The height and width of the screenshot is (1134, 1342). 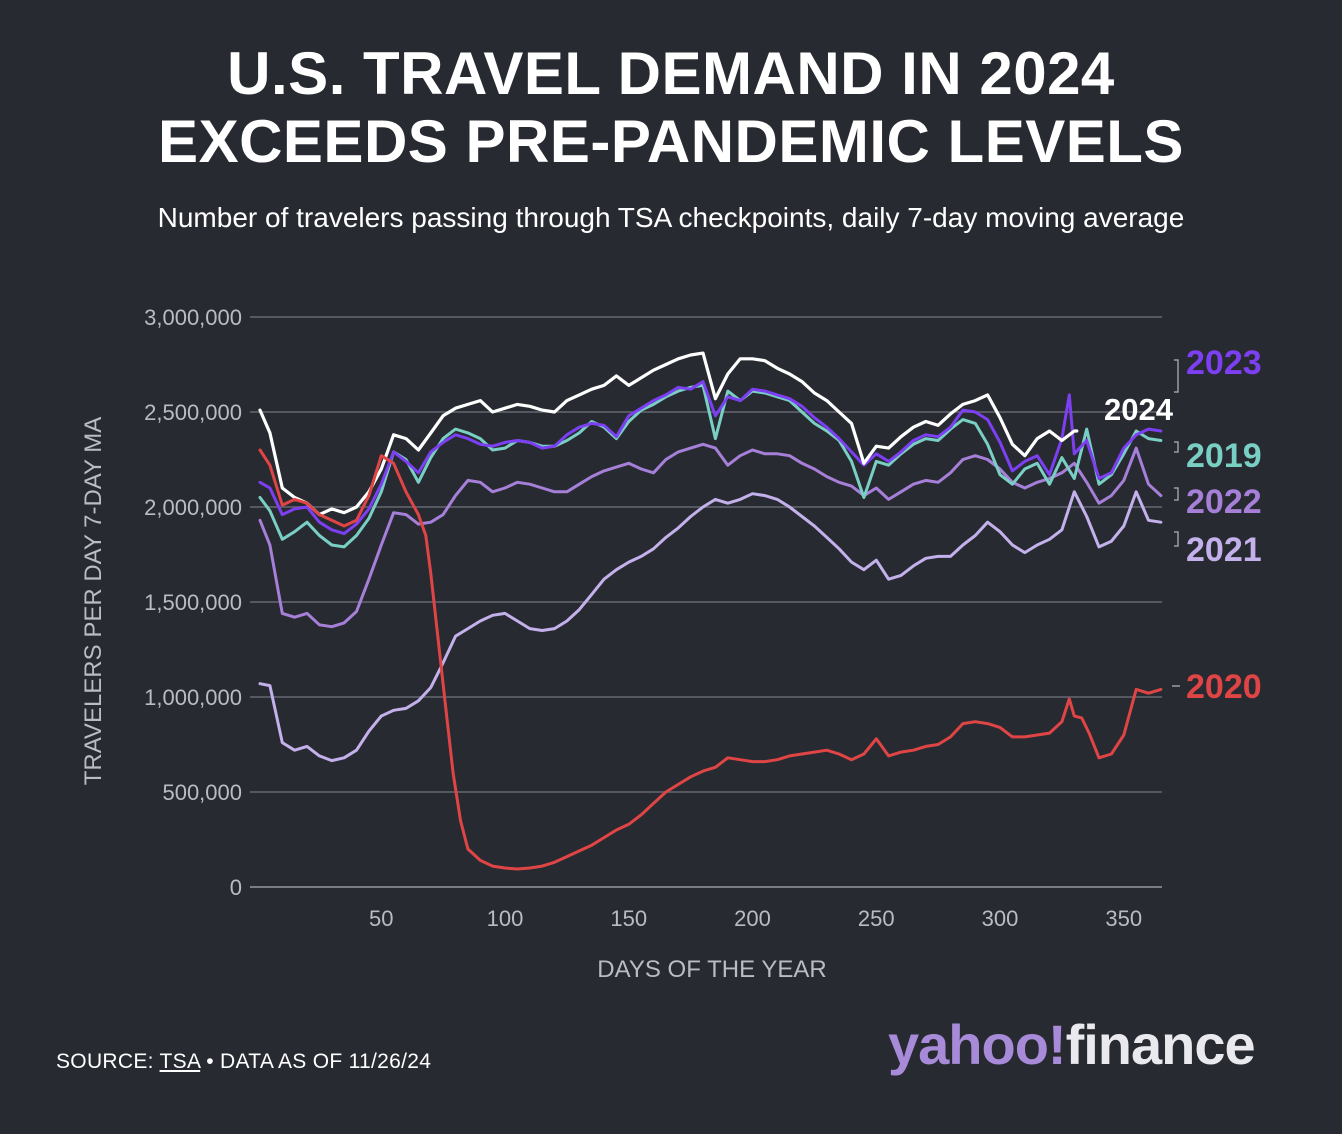 I want to click on y-tick-label: 2,000,000, so click(x=193, y=507).